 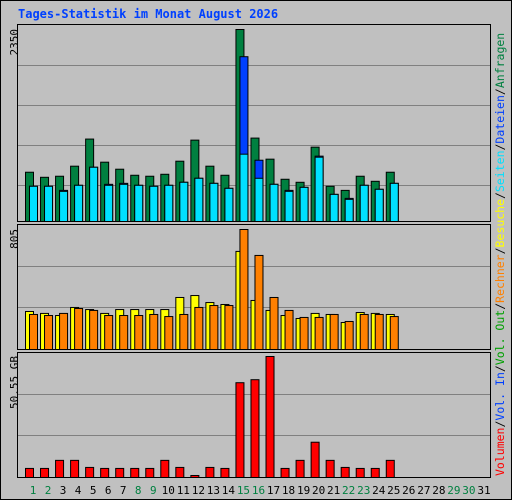 I want to click on legend-entry: Vol. Out, so click(x=500, y=337).